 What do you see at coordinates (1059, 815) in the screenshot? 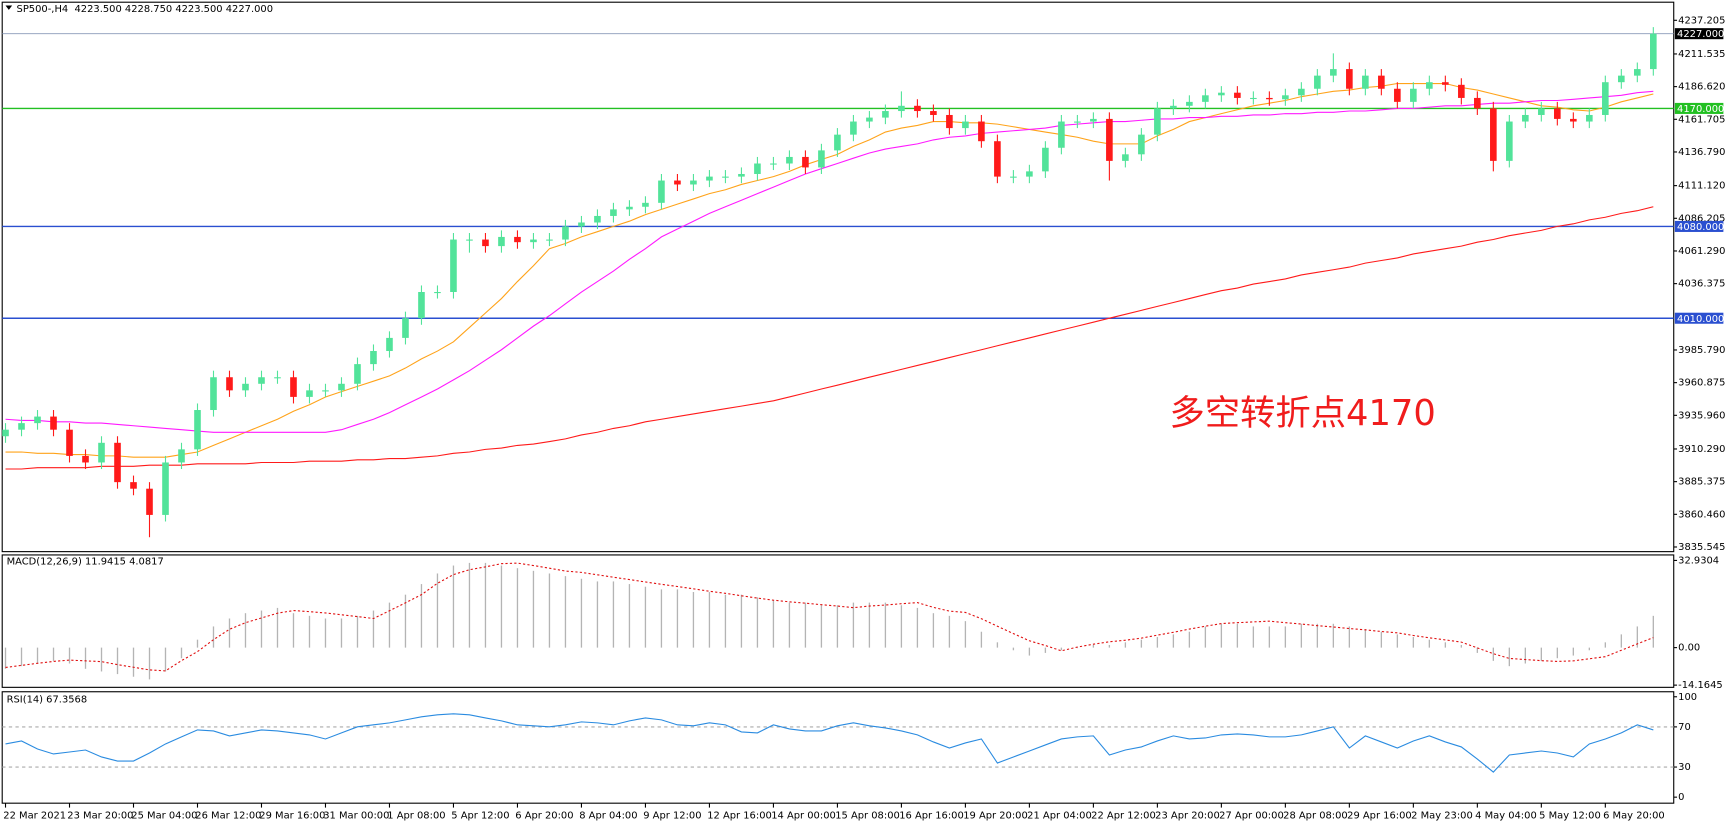
I see `x-tick-label: 21 Apr 04:00` at bounding box center [1059, 815].